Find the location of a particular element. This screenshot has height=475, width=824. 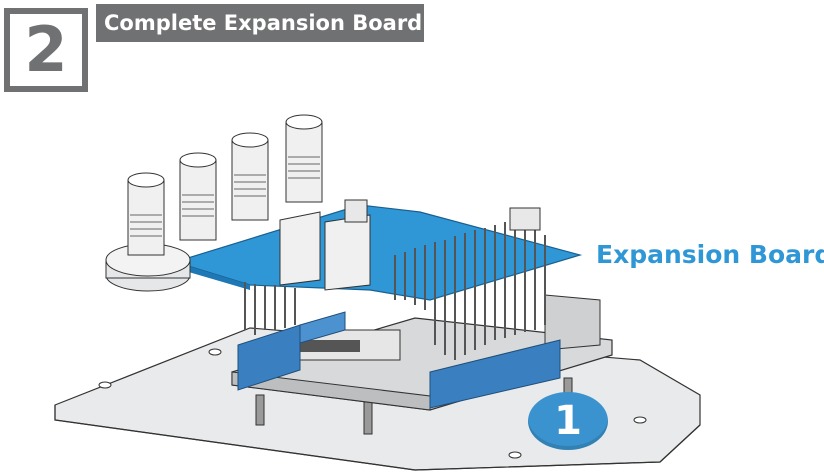

switch-blocks is located at coordinates (410, 245).